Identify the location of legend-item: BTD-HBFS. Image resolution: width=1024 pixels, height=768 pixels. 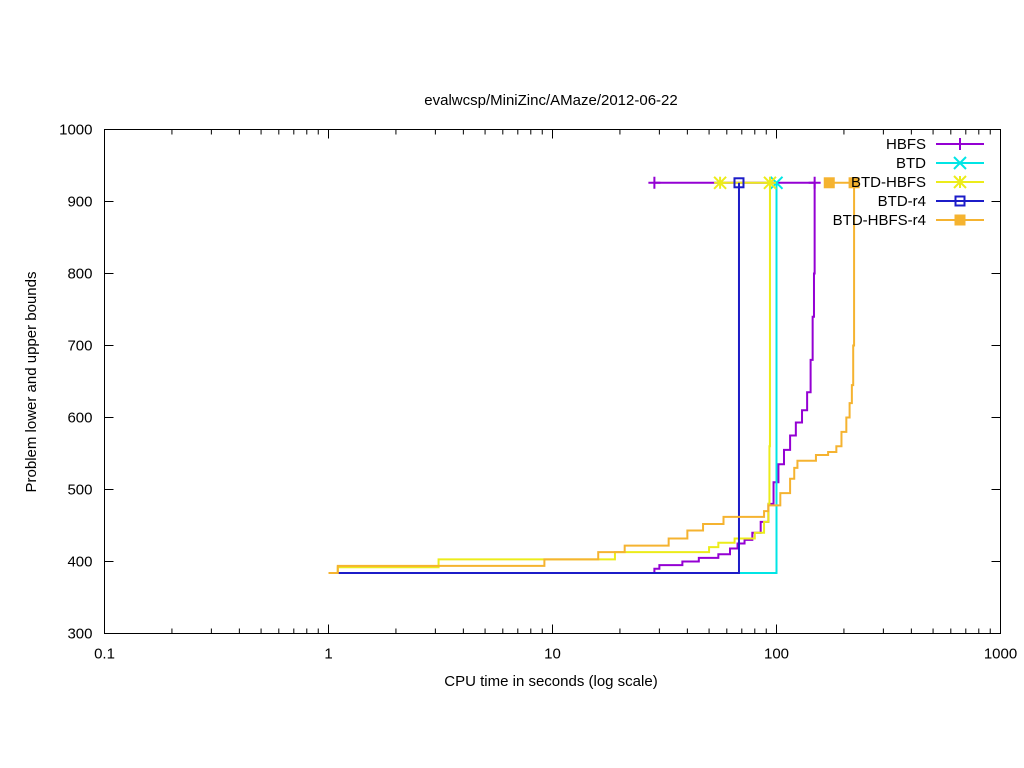
(917, 182).